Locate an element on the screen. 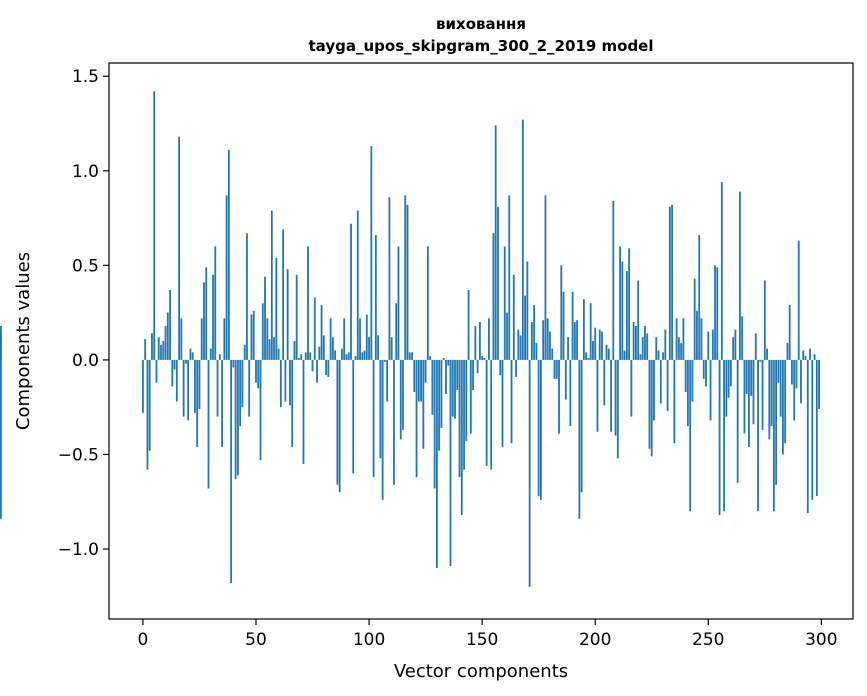  x-tick-label: 150 is located at coordinates (482, 640).